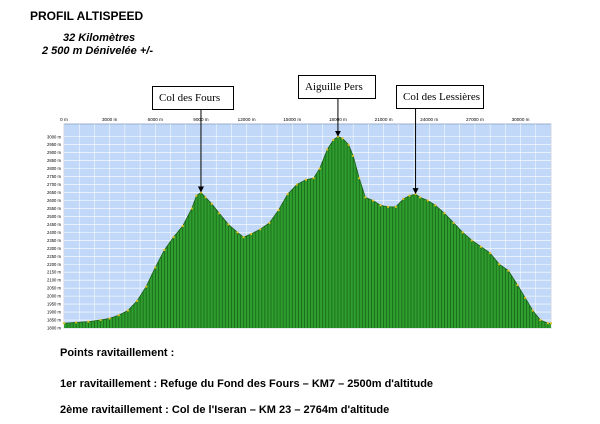 The image size is (600, 424). I want to click on y-tick-label: 2650 m, so click(54, 192).